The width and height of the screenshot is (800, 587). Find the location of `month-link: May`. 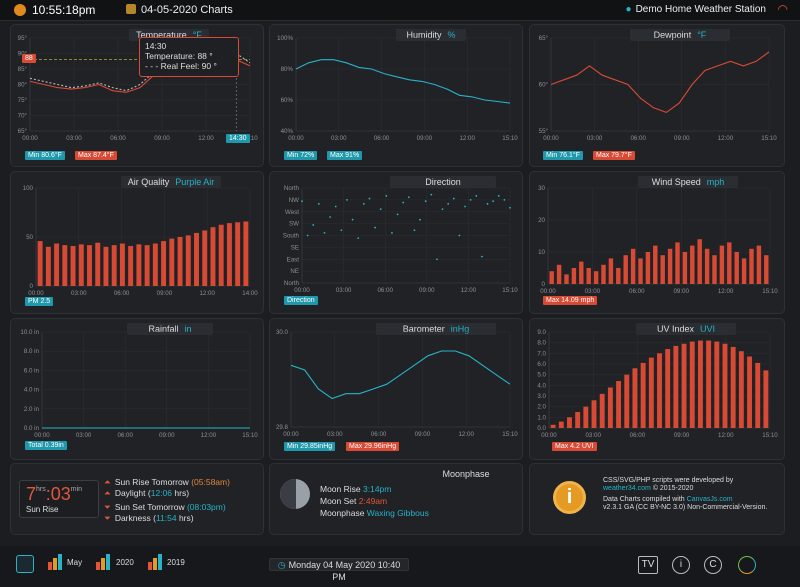

month-link: May is located at coordinates (75, 562).